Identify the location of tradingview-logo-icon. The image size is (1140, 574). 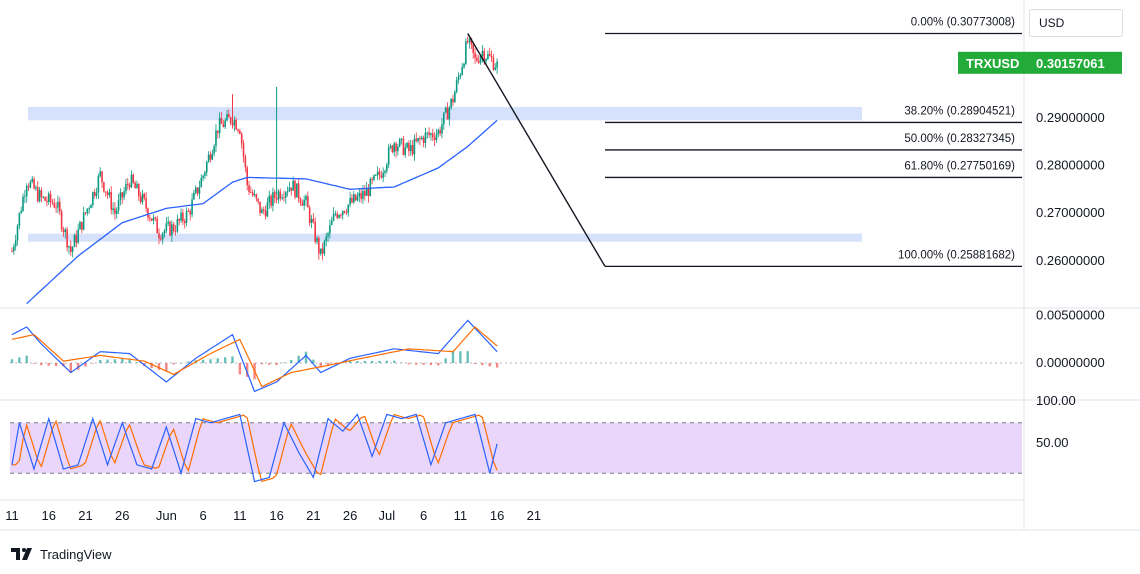
(21, 554).